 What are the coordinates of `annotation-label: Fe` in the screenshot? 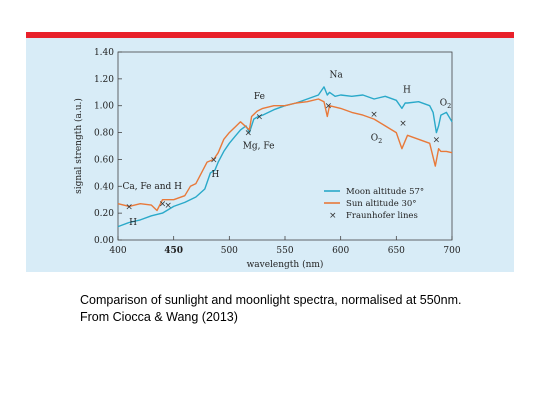 It's located at (259, 97).